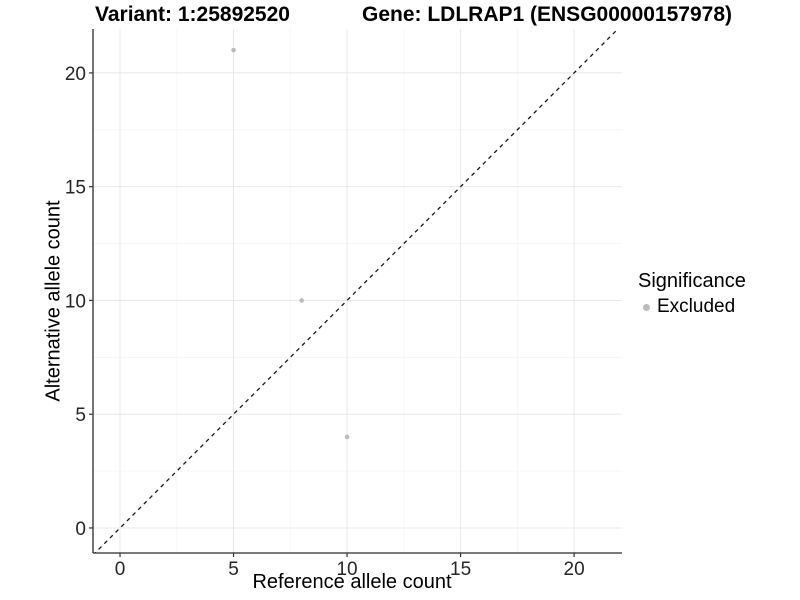 The image size is (800, 600). What do you see at coordinates (692, 281) in the screenshot?
I see `legend-title: Significance` at bounding box center [692, 281].